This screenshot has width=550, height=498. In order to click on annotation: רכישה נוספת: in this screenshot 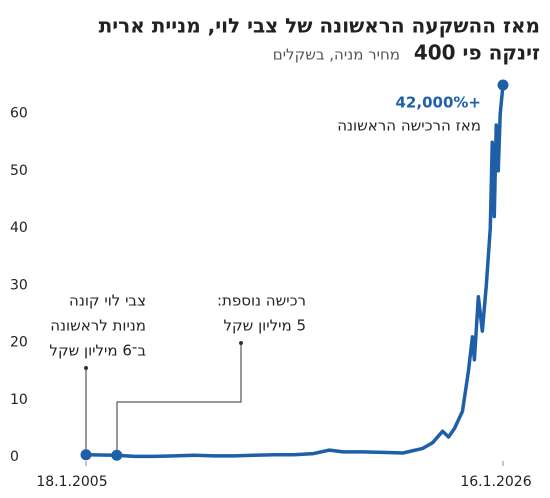, I will do `click(261, 301)`.